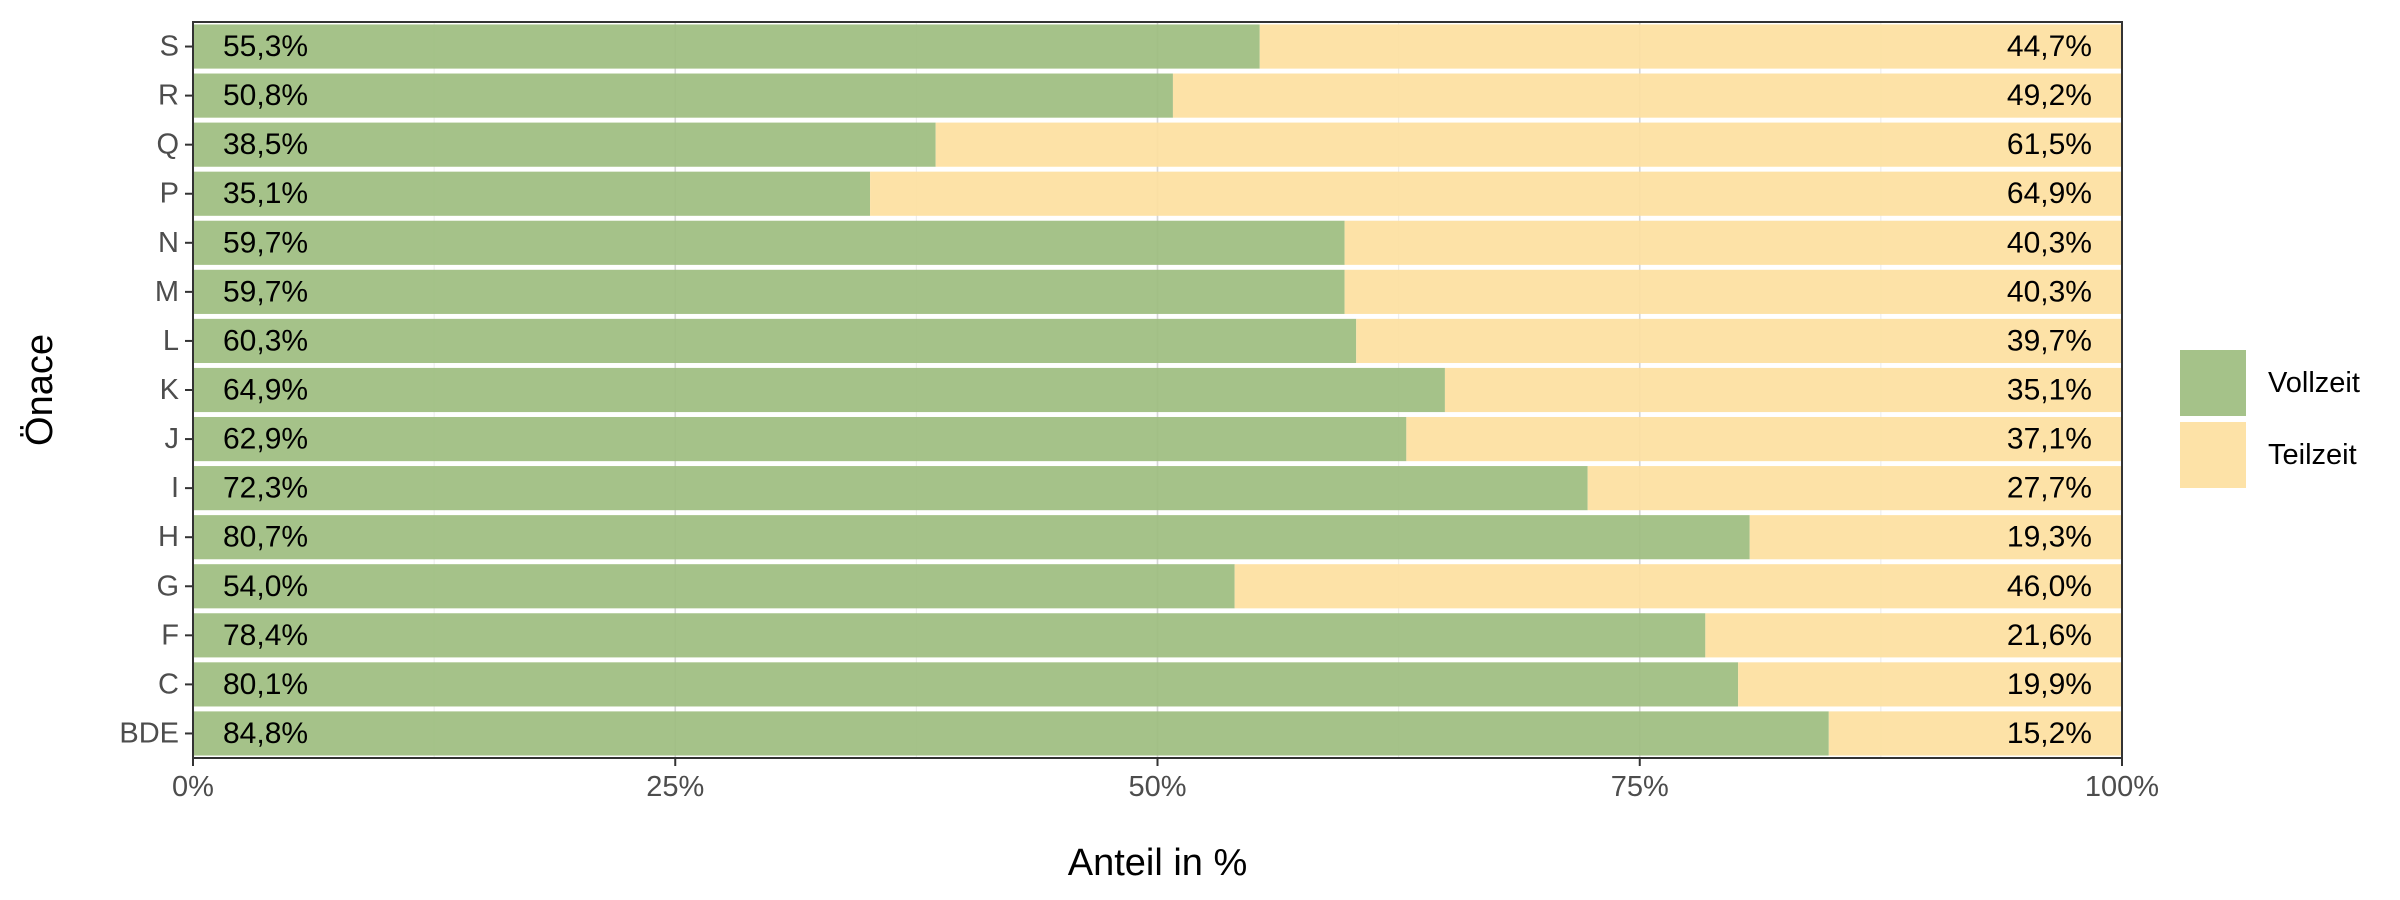 The width and height of the screenshot is (2400, 900). What do you see at coordinates (2049, 95) in the screenshot?
I see `value-label-teilzeit-r: 49,2%` at bounding box center [2049, 95].